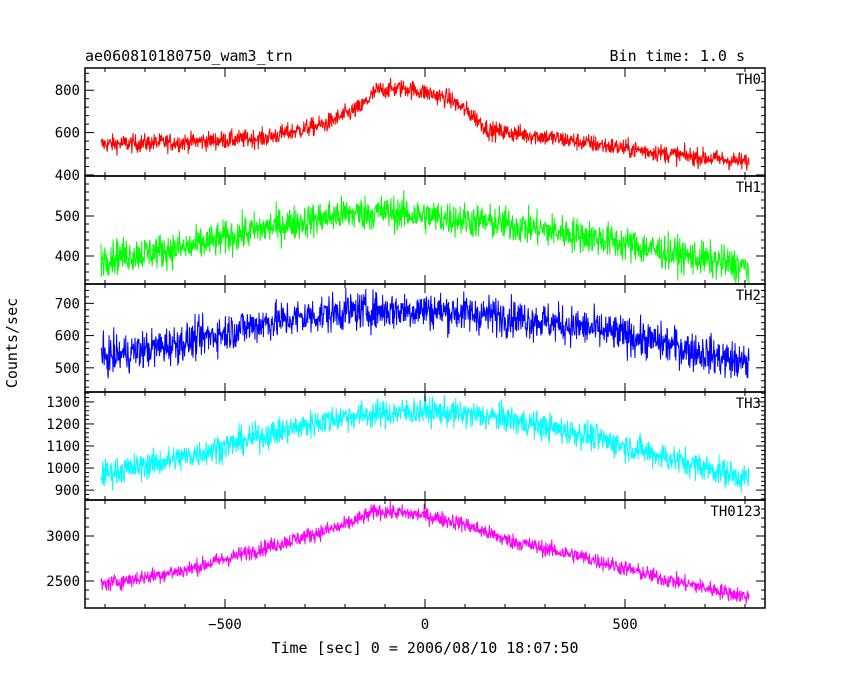 This screenshot has width=850, height=680. I want to click on y-tick-label: 1200, so click(63, 425).